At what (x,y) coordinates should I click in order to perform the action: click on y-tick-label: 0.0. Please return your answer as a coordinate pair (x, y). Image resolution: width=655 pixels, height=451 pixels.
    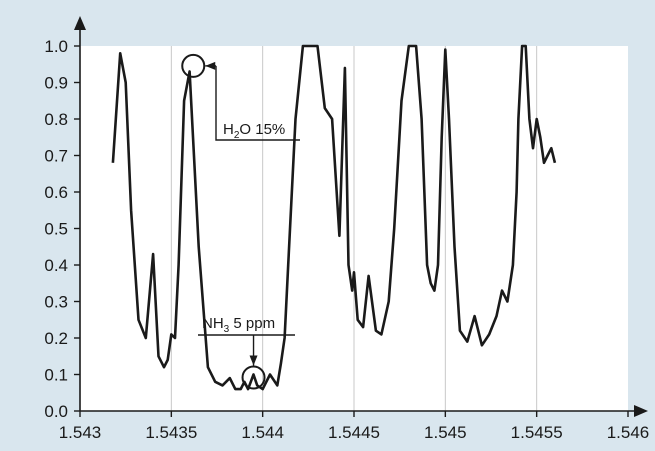
    Looking at the image, I should click on (56, 411).